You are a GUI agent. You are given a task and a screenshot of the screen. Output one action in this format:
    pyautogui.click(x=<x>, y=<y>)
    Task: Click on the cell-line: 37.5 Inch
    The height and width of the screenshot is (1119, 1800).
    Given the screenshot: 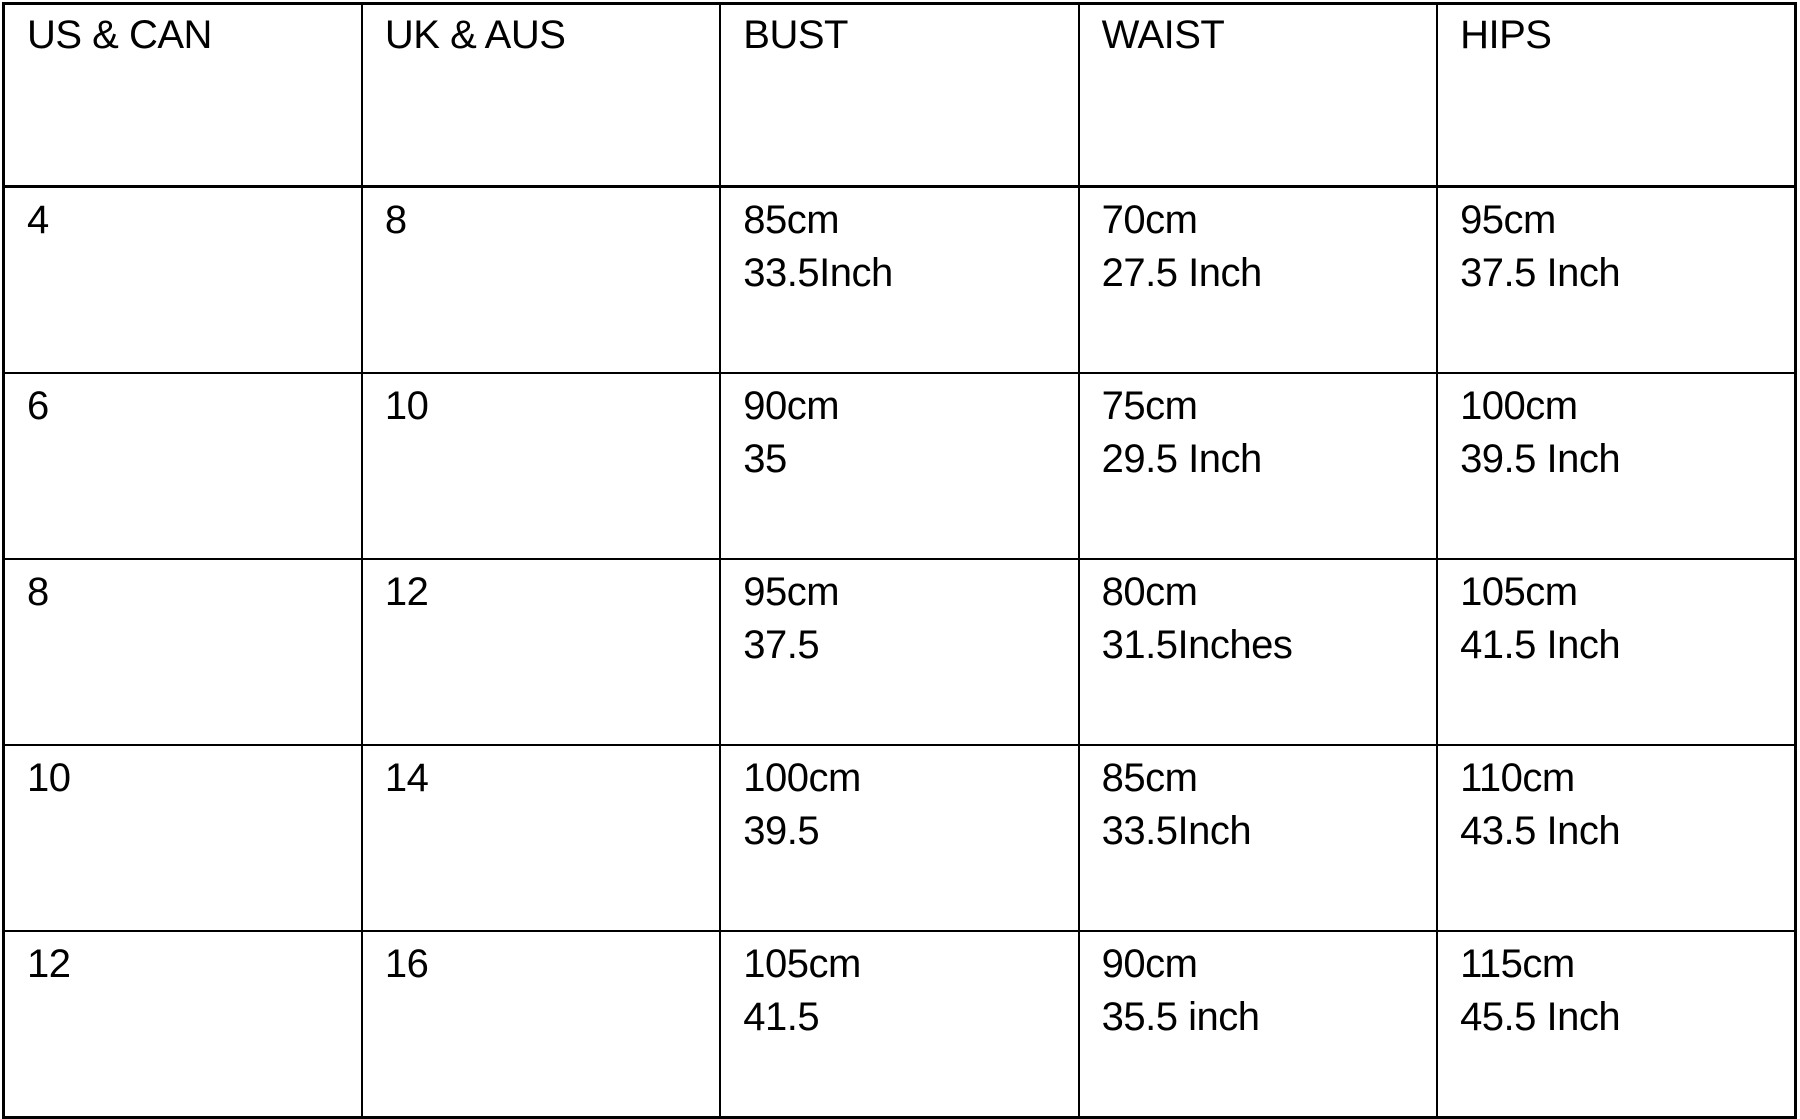 What is the action you would take?
    pyautogui.click(x=1540, y=273)
    